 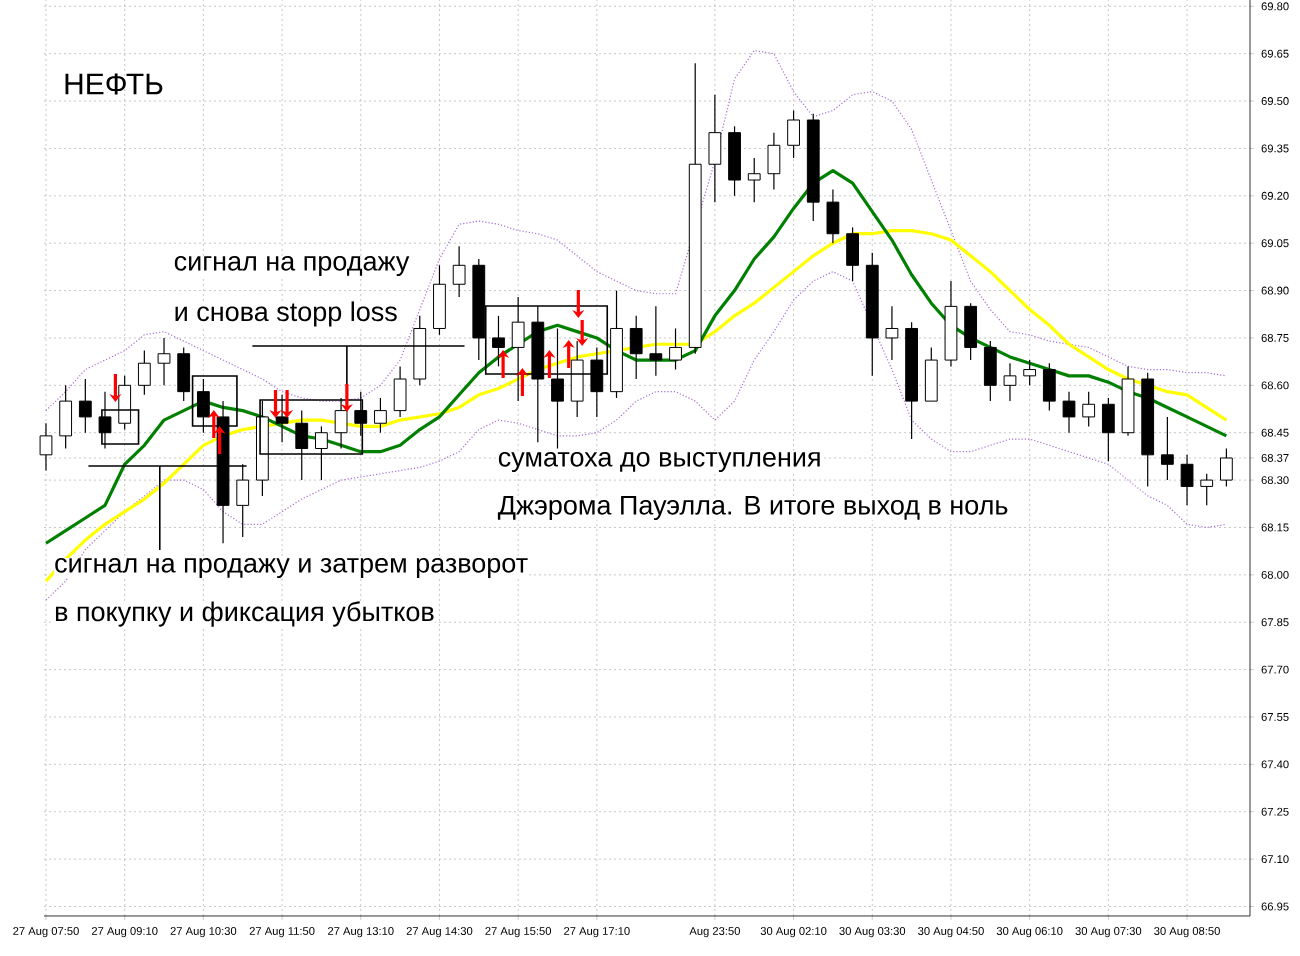 I want to click on annotation: сигнал на продажу и затрем разворот, so click(x=291, y=568).